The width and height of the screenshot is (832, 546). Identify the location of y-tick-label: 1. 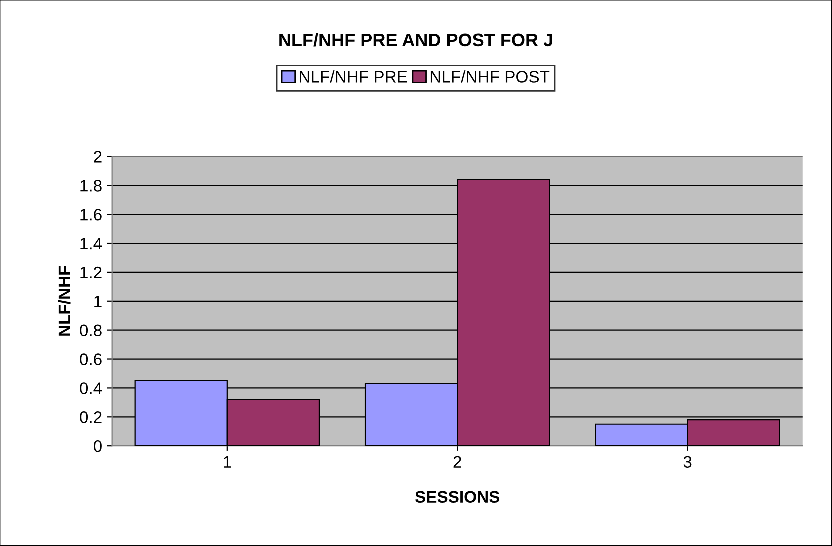
(98, 302).